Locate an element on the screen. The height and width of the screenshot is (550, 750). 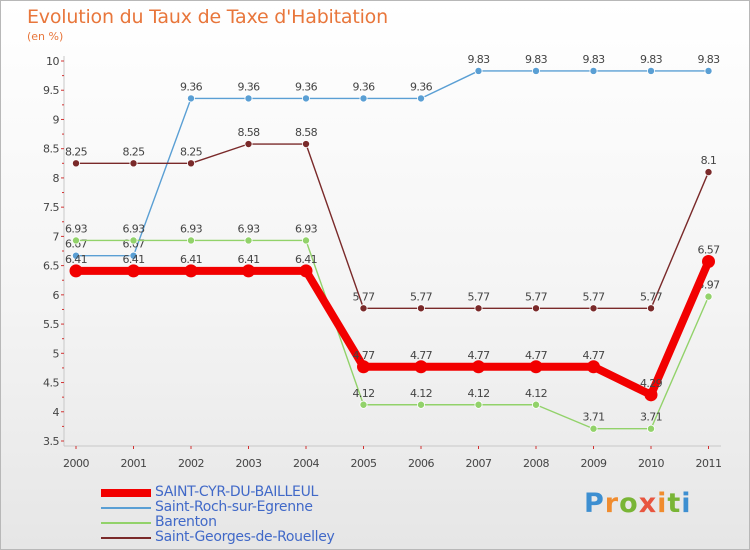
legend-label: Saint-Roch-sur-Egrenne is located at coordinates (234, 507).